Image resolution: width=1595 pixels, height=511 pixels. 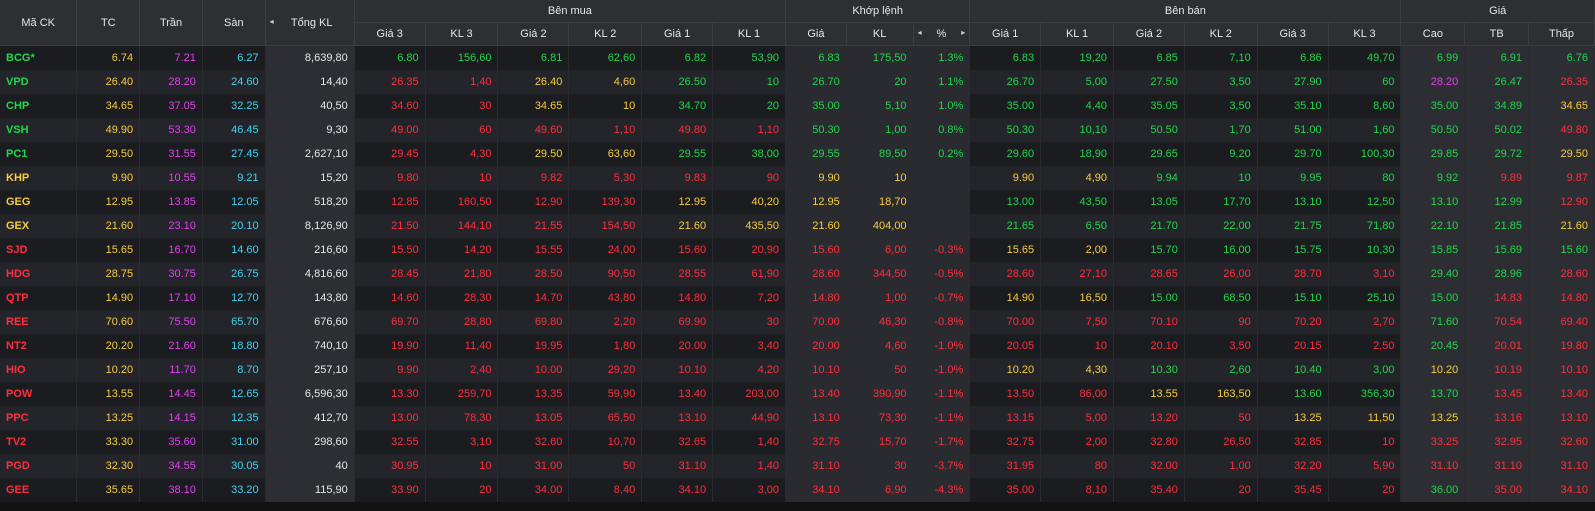 What do you see at coordinates (677, 34) in the screenshot?
I see `header-bid-price-1: Giá 1` at bounding box center [677, 34].